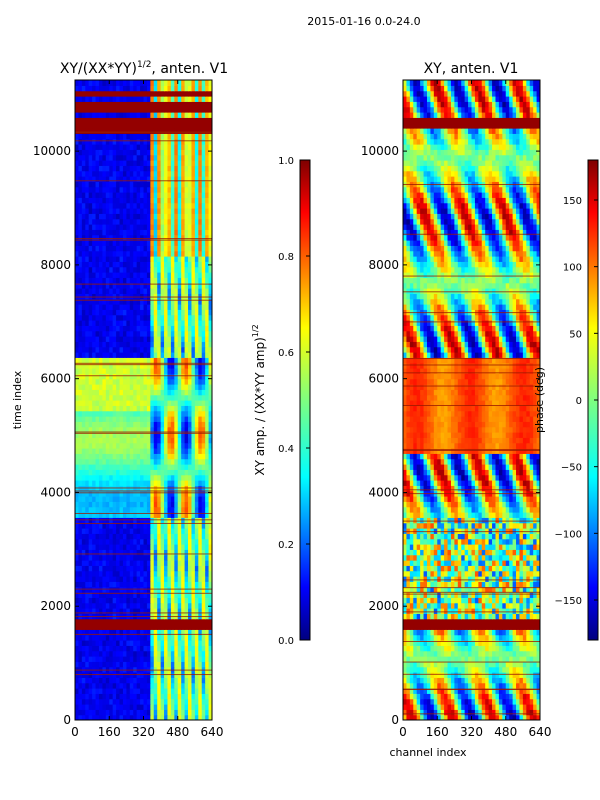 Image resolution: width=600 pixels, height=800 pixels. I want to click on x-tick-label: 480, so click(177, 732).